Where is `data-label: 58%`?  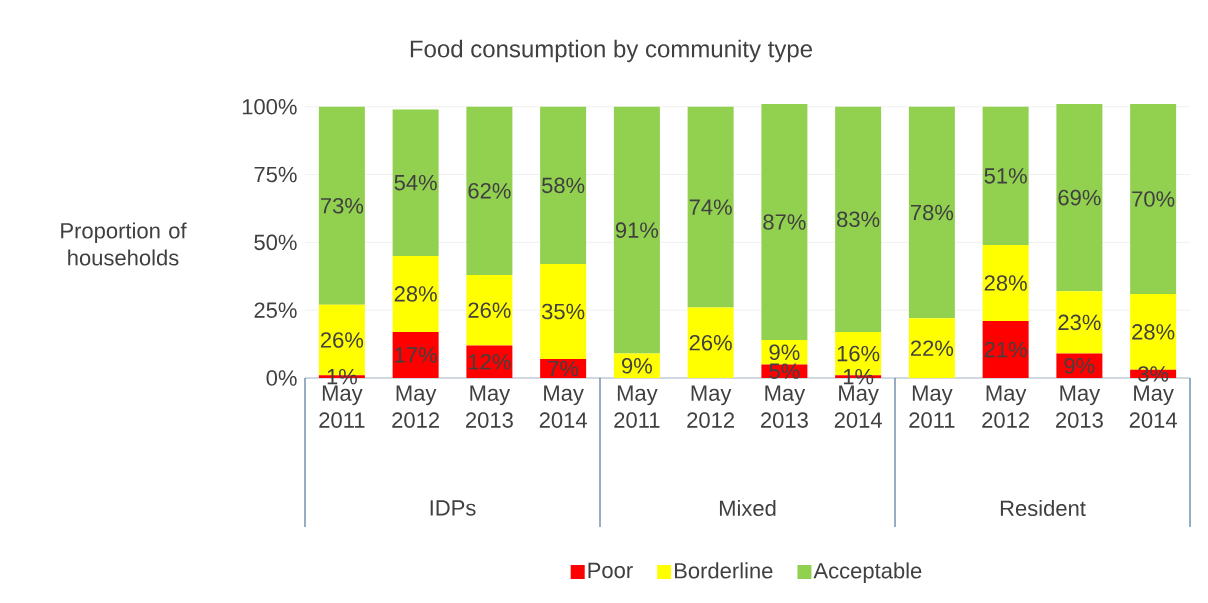
data-label: 58% is located at coordinates (563, 185).